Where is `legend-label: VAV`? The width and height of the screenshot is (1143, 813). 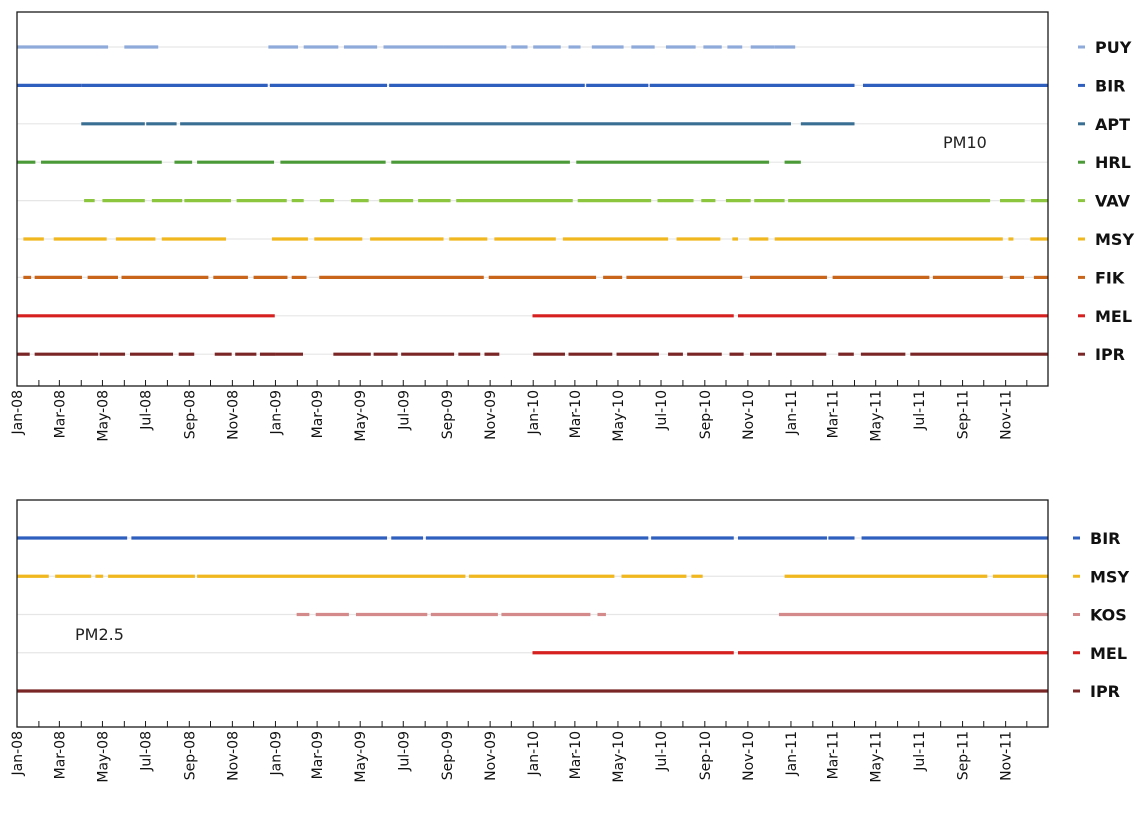
legend-label: VAV is located at coordinates (1113, 201).